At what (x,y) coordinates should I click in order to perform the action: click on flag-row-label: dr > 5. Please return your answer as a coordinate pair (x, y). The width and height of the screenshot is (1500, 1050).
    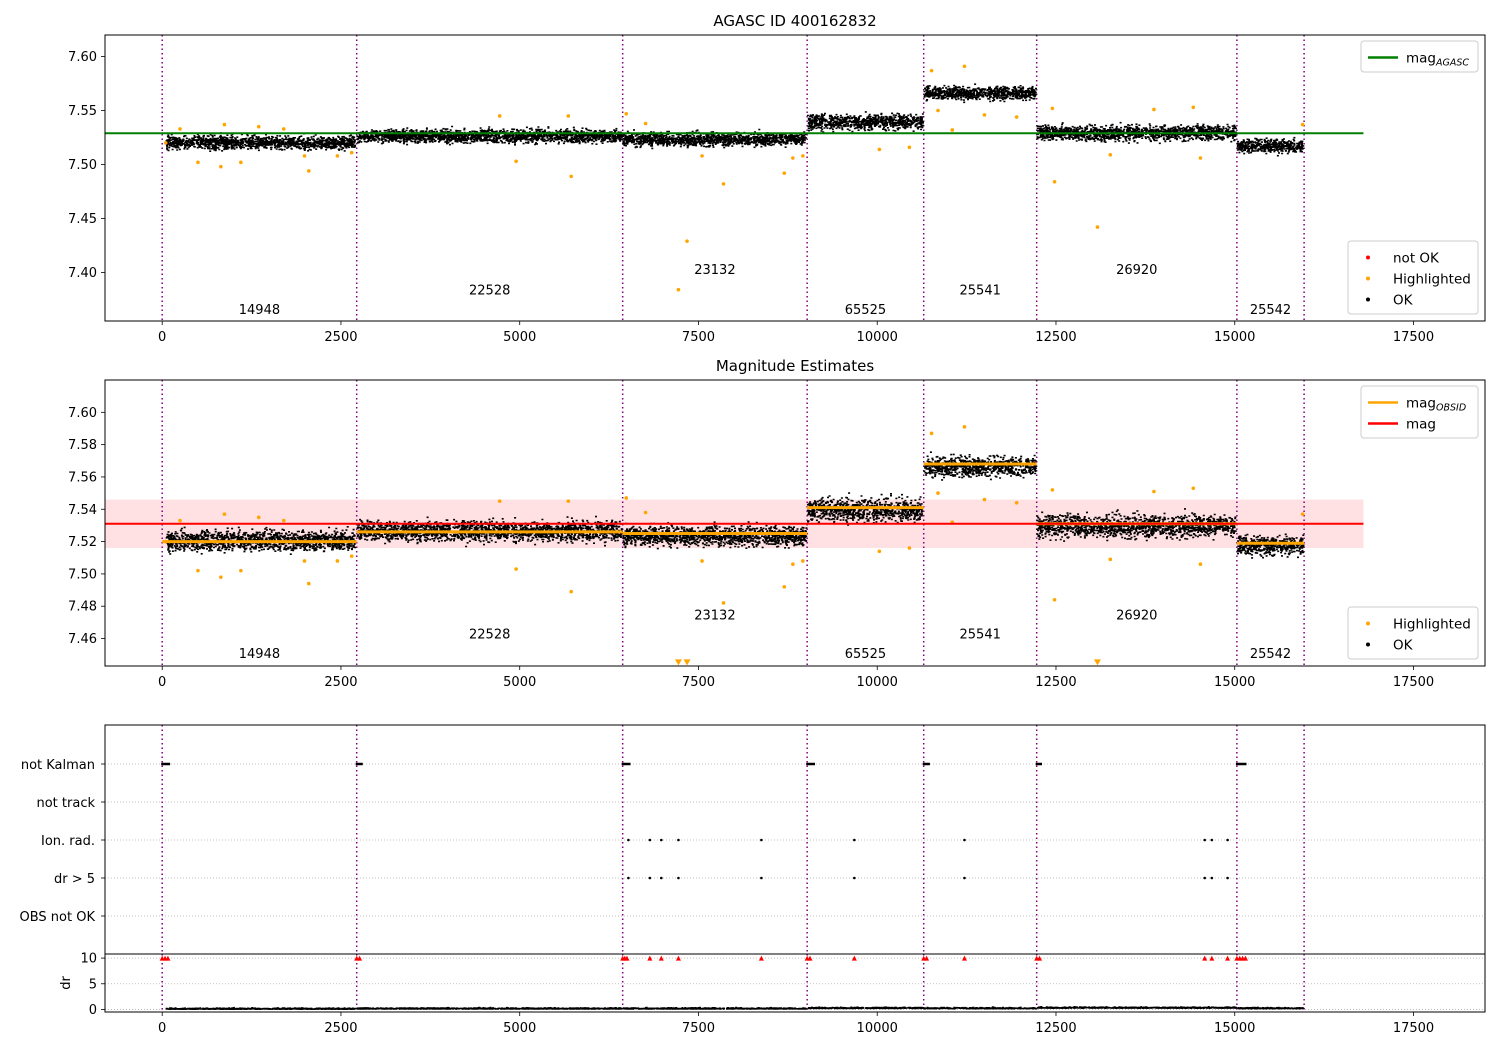
    Looking at the image, I should click on (74, 879).